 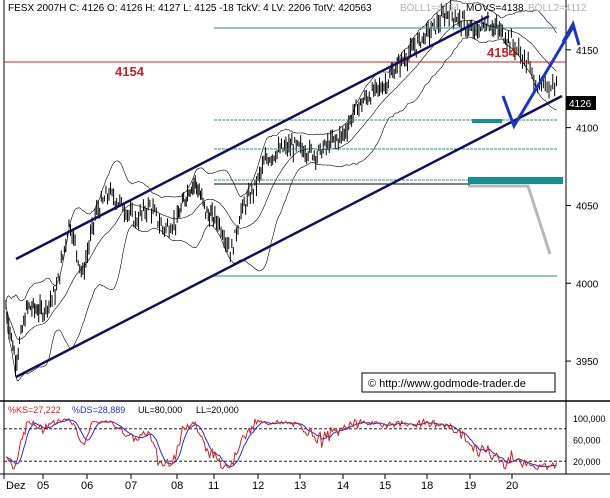 I want to click on target-zone-lower, so click(x=515, y=180).